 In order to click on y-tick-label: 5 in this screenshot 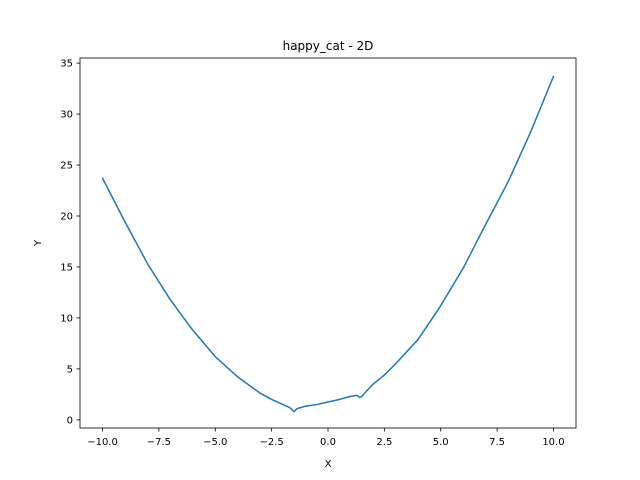, I will do `click(70, 369)`.